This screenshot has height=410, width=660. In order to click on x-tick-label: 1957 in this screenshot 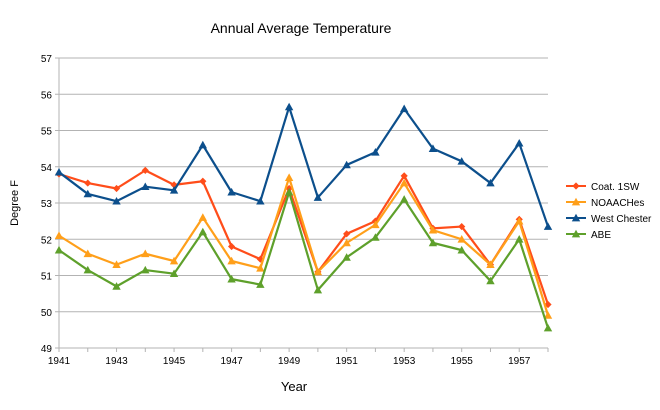, I will do `click(519, 361)`.